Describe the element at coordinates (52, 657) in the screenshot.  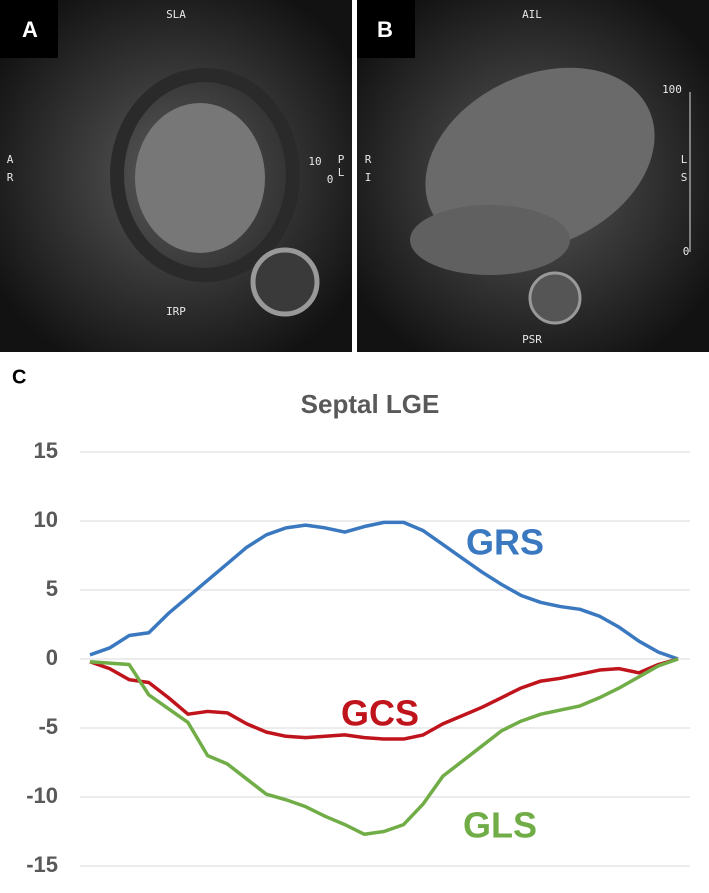
I see `y-tick-label: 0` at that location.